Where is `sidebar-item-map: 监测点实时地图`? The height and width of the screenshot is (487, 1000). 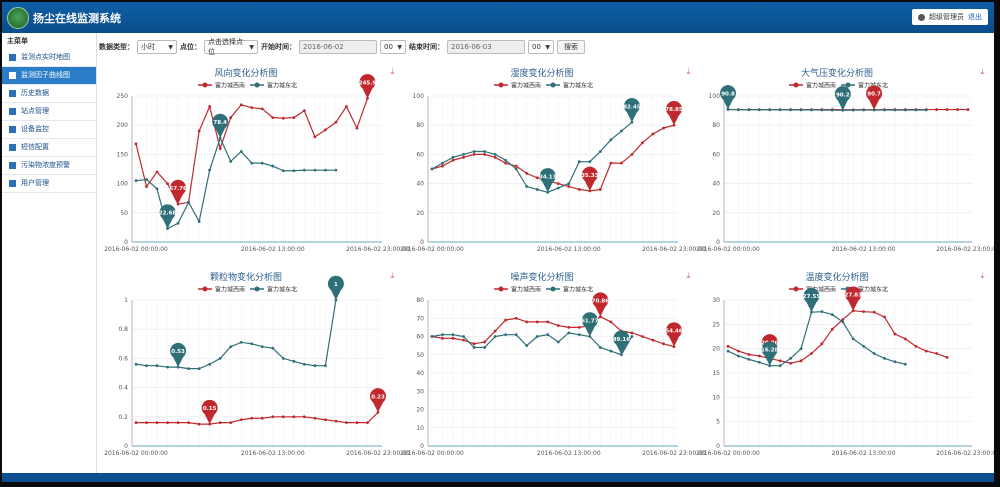
sidebar-item-map: 监测点实时地图 is located at coordinates (49, 58).